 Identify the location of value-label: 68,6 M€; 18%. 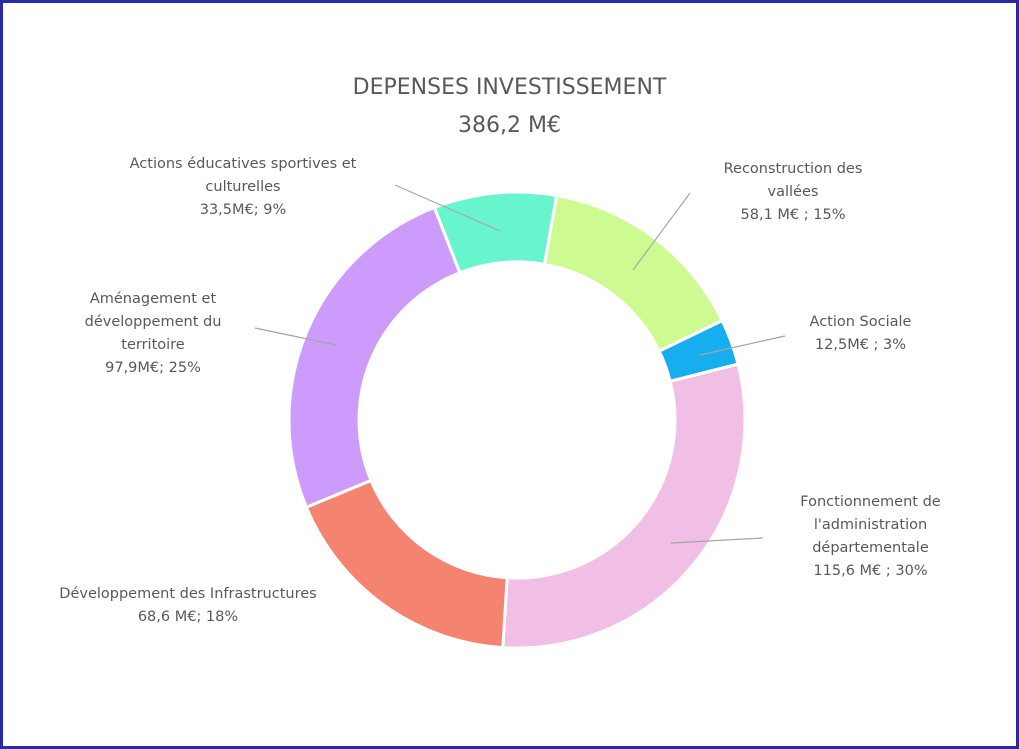
(188, 617).